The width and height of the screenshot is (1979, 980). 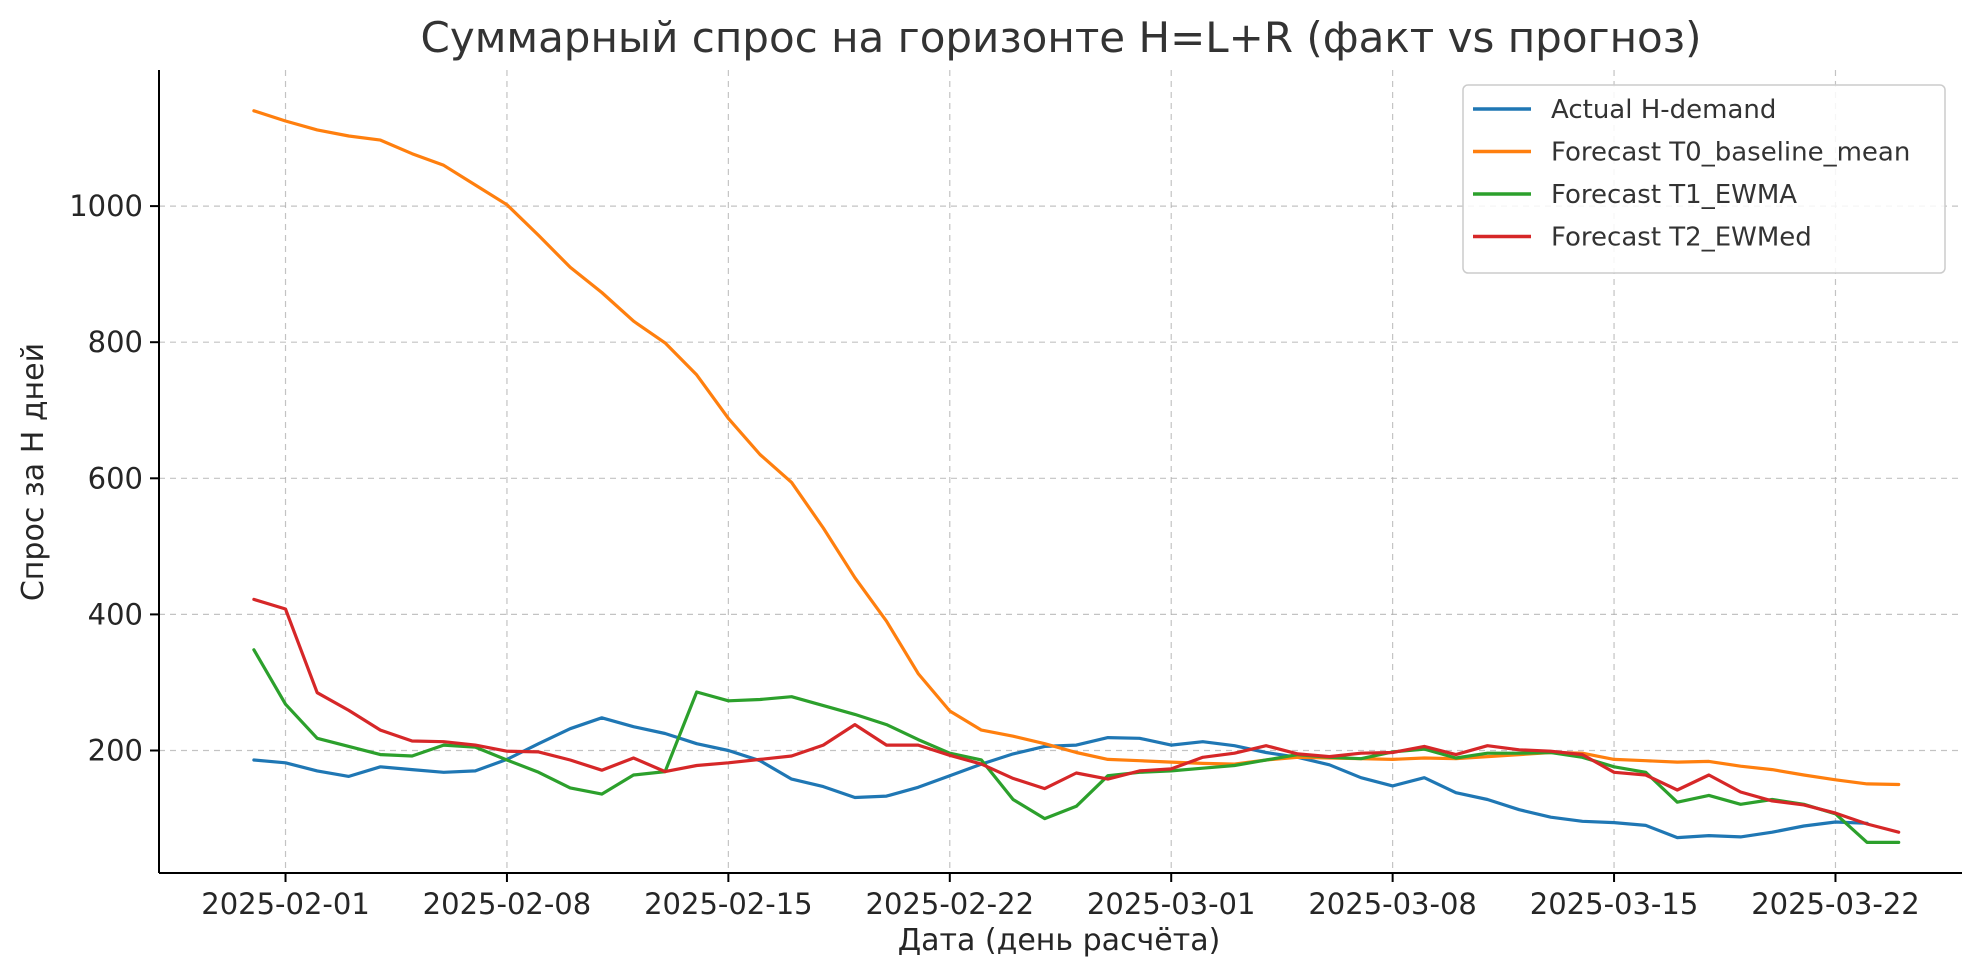 What do you see at coordinates (115, 478) in the screenshot?
I see `y-tick-label: 600` at bounding box center [115, 478].